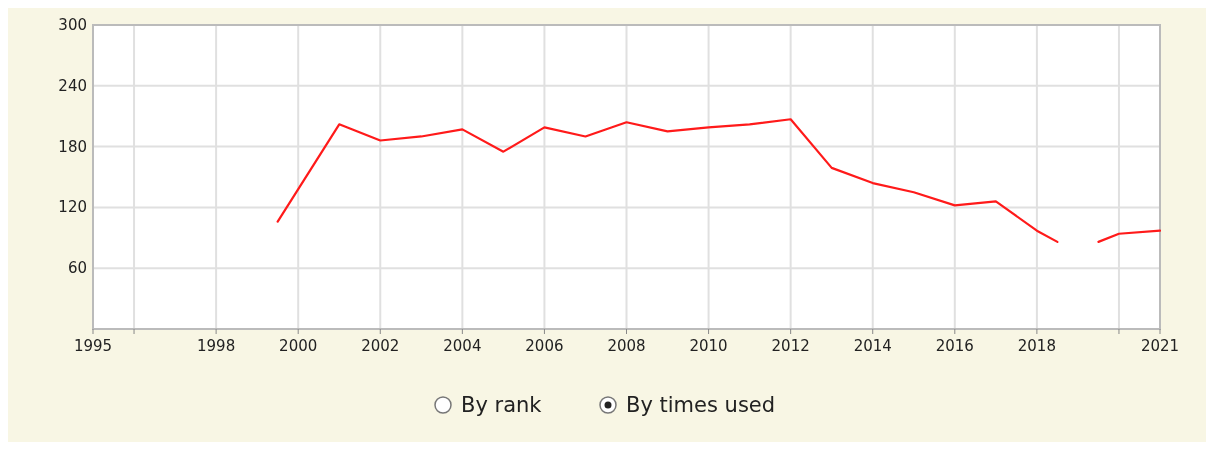  I want to click on y-tick-label: 120, so click(72, 207).